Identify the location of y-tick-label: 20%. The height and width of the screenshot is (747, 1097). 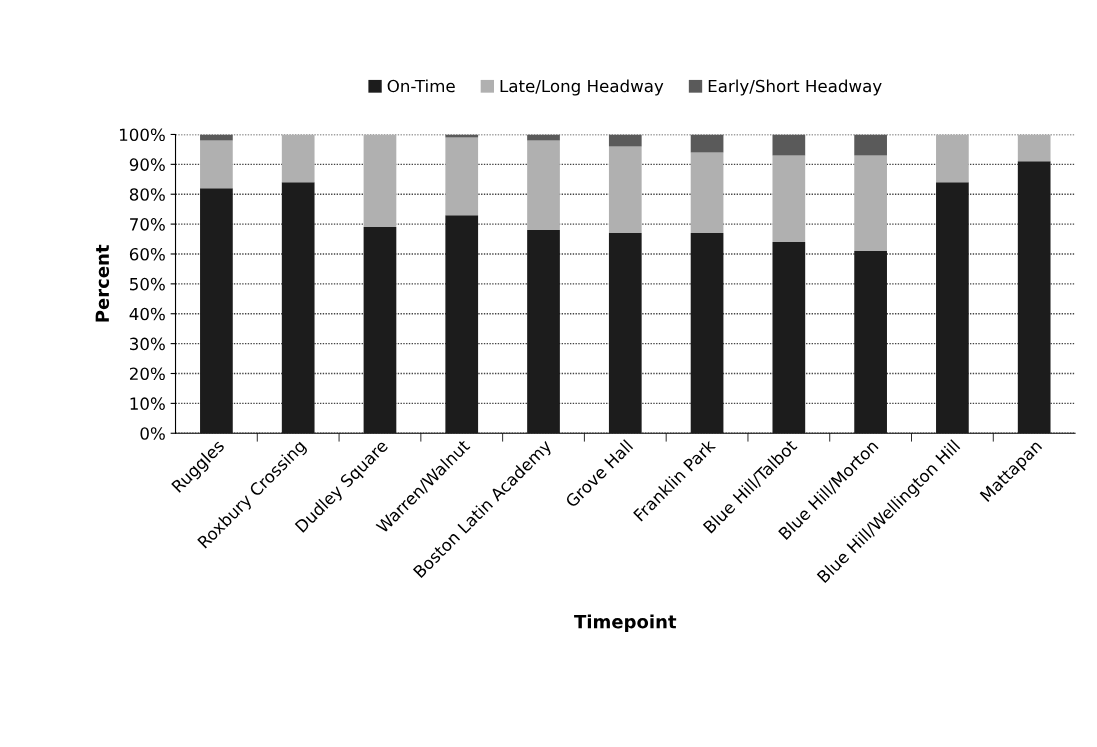
(147, 374).